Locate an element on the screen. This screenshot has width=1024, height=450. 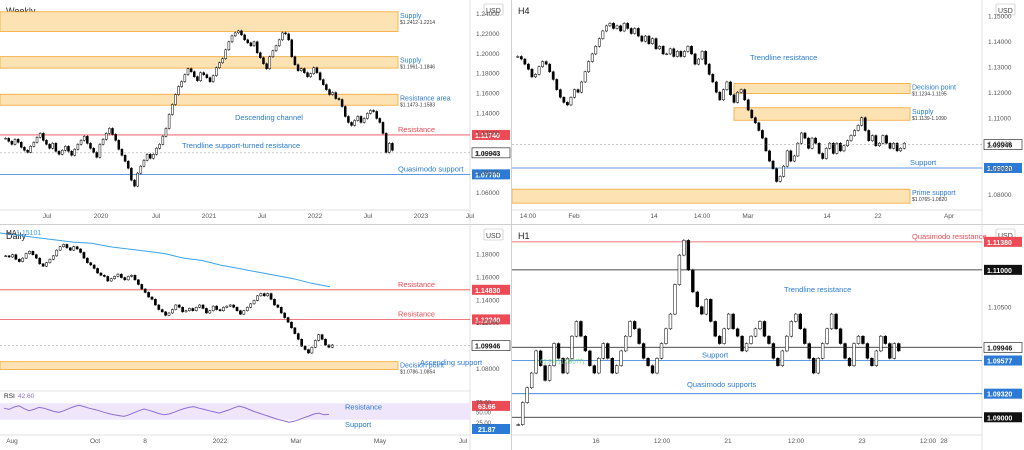
weekly-zone-label-2: Resistance area is located at coordinates (425, 98).